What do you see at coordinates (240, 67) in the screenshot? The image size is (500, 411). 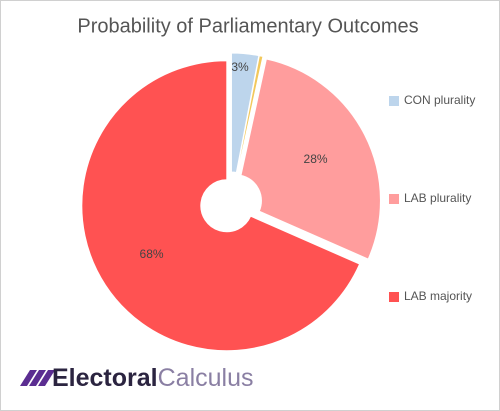 I see `value-label: 3%` at bounding box center [240, 67].